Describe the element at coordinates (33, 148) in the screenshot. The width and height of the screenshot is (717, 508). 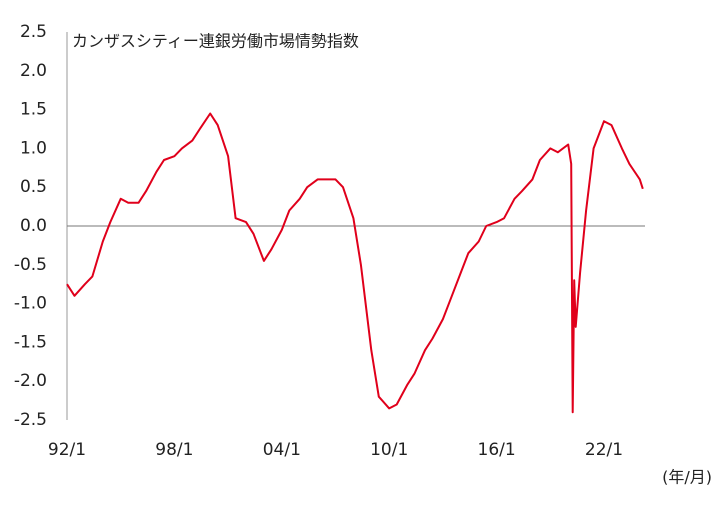
I see `y-tick-label: 1.0` at that location.